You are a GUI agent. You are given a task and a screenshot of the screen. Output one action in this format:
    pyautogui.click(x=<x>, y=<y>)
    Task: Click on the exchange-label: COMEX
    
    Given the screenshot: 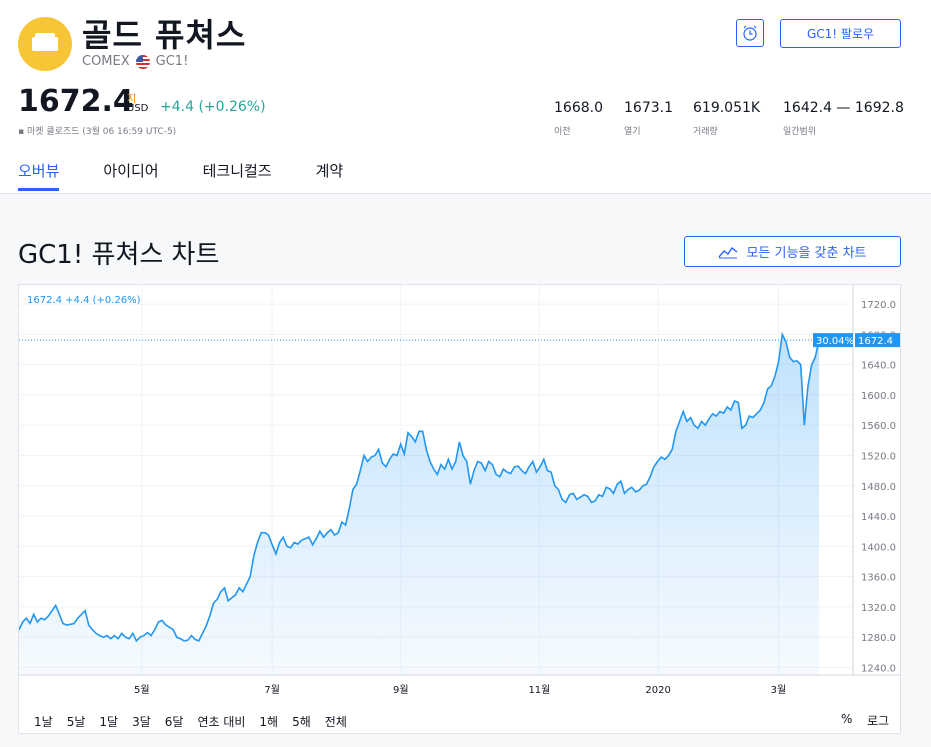 What is the action you would take?
    pyautogui.click(x=106, y=61)
    